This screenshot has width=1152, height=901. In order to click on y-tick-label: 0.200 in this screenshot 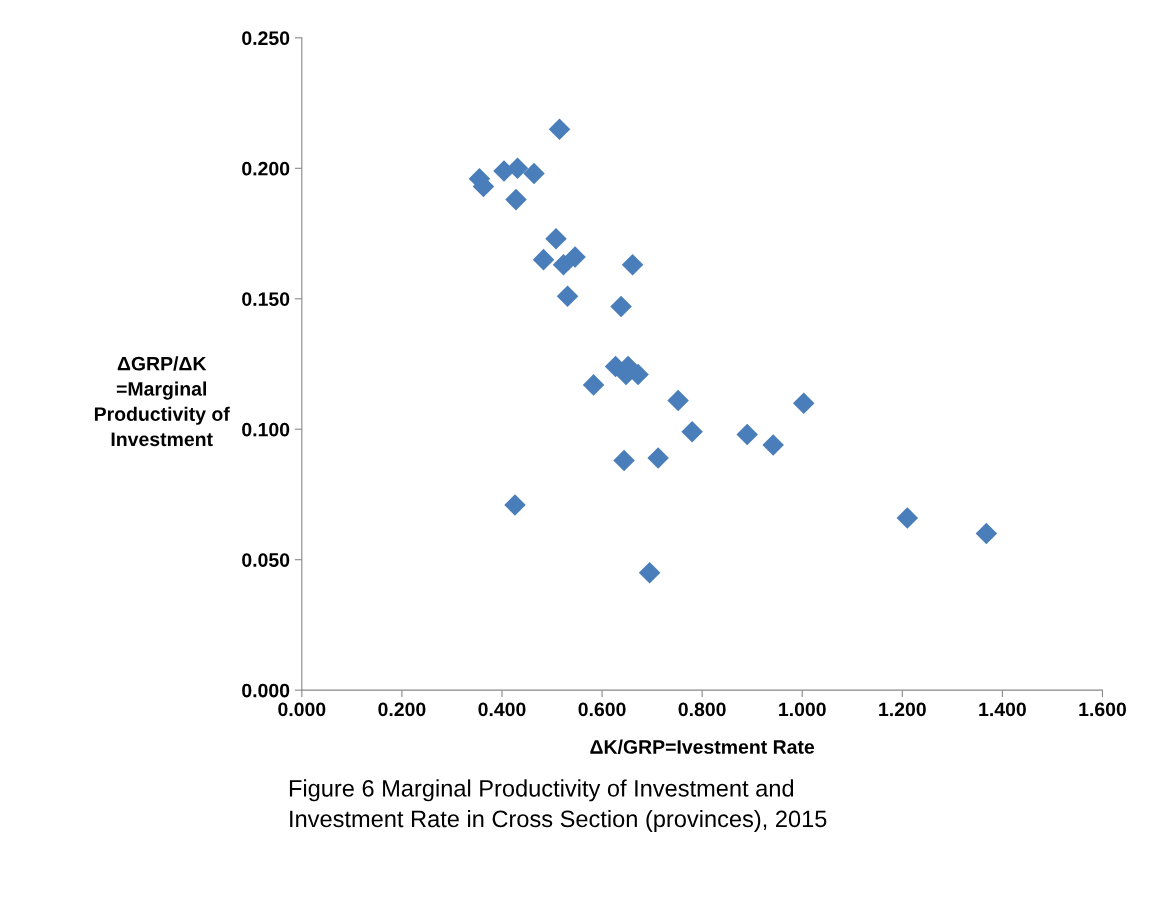, I will do `click(266, 168)`.